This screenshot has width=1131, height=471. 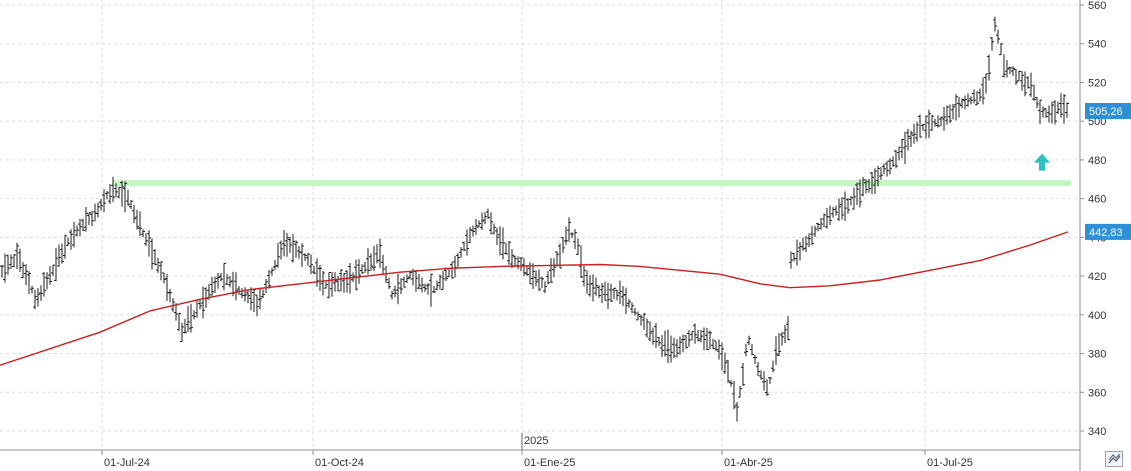 I want to click on resistance-line, so click(x=592, y=183).